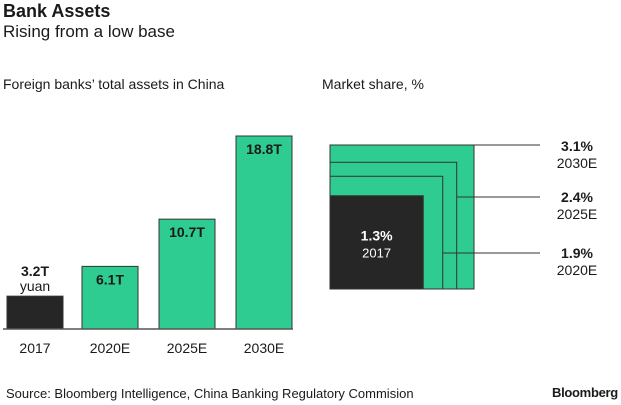  Describe the element at coordinates (187, 348) in the screenshot. I see `x-tick-label: 2025E` at that location.